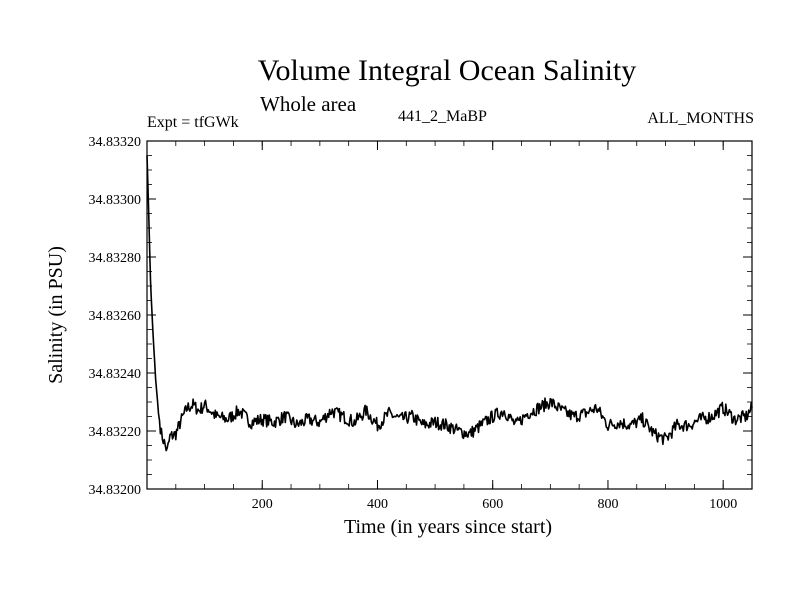 The height and width of the screenshot is (600, 800). Describe the element at coordinates (193, 122) in the screenshot. I see `experiment-label: Expt = tfGWk` at that location.